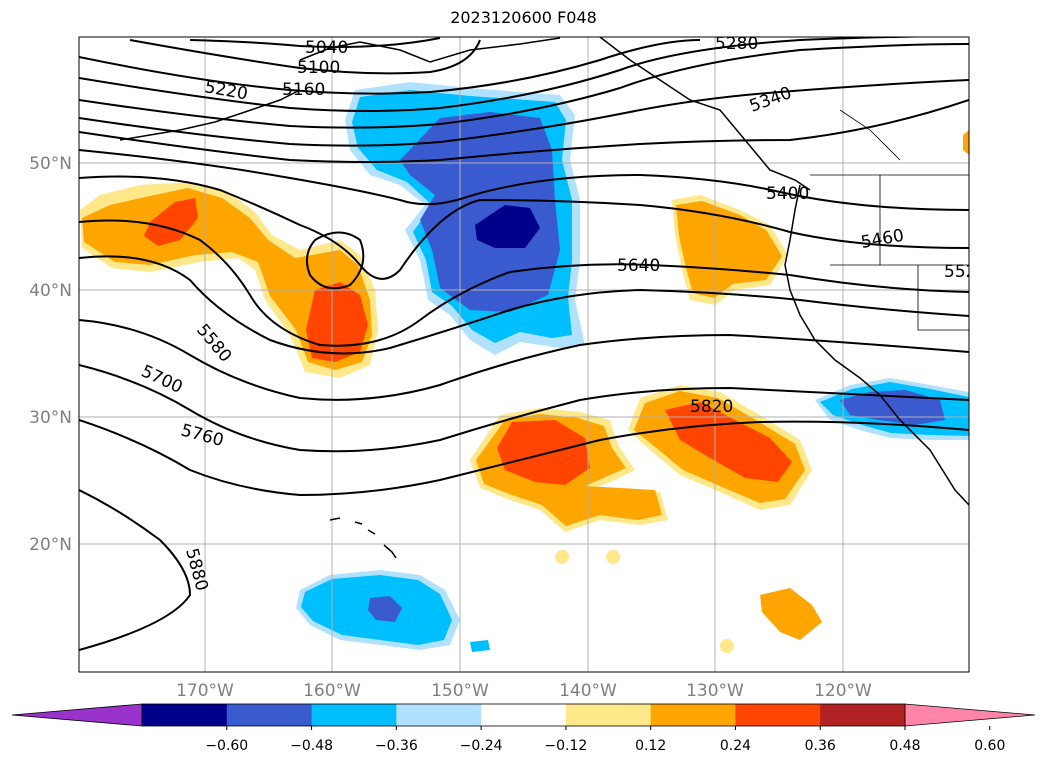 Image resolution: width=1047 pixels, height=765 pixels. Describe the element at coordinates (50, 354) in the screenshot. I see `latitude-labels: 50°N 40°N 30°N 20°N` at that location.